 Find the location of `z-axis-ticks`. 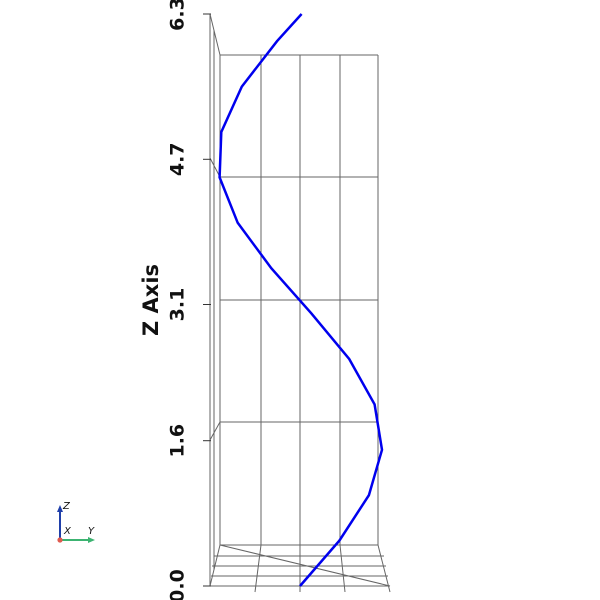

z-axis-ticks is located at coordinates (207, 300).